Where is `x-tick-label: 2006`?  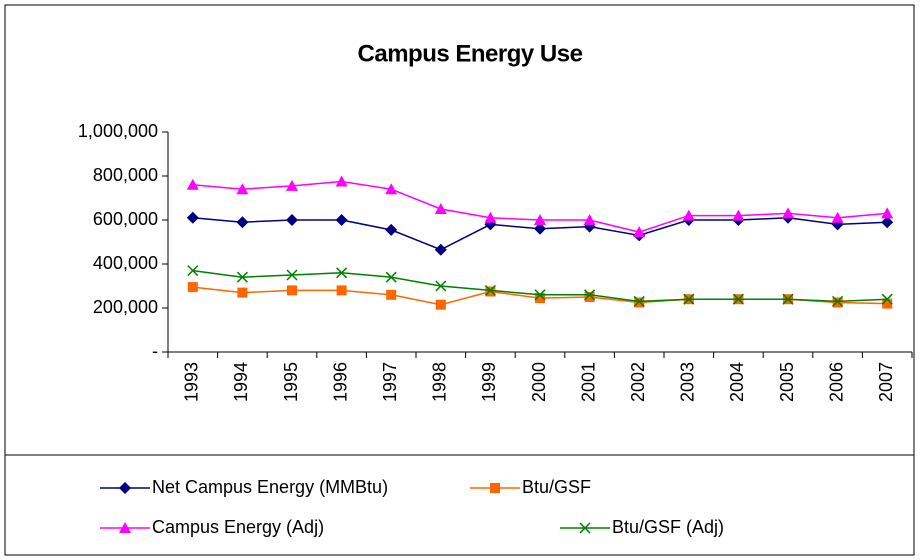
x-tick-label: 2006 is located at coordinates (836, 382).